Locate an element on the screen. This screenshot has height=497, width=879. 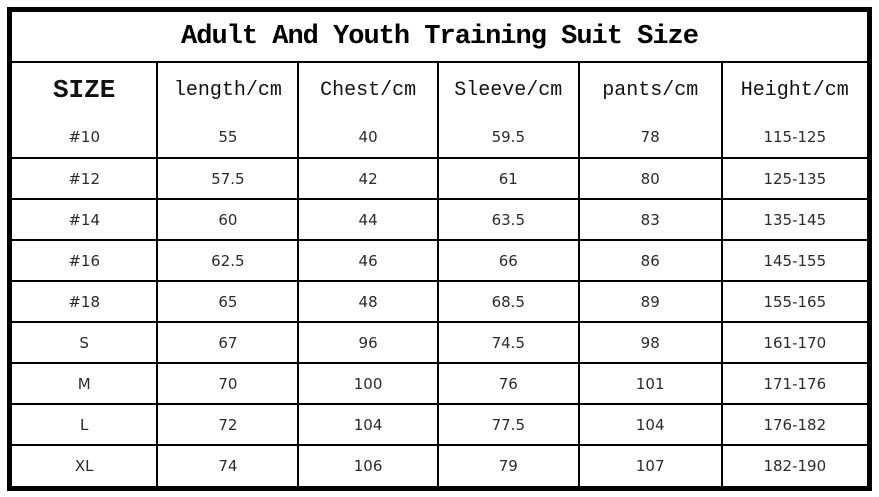
height-cell: 145-155 is located at coordinates (793, 260).